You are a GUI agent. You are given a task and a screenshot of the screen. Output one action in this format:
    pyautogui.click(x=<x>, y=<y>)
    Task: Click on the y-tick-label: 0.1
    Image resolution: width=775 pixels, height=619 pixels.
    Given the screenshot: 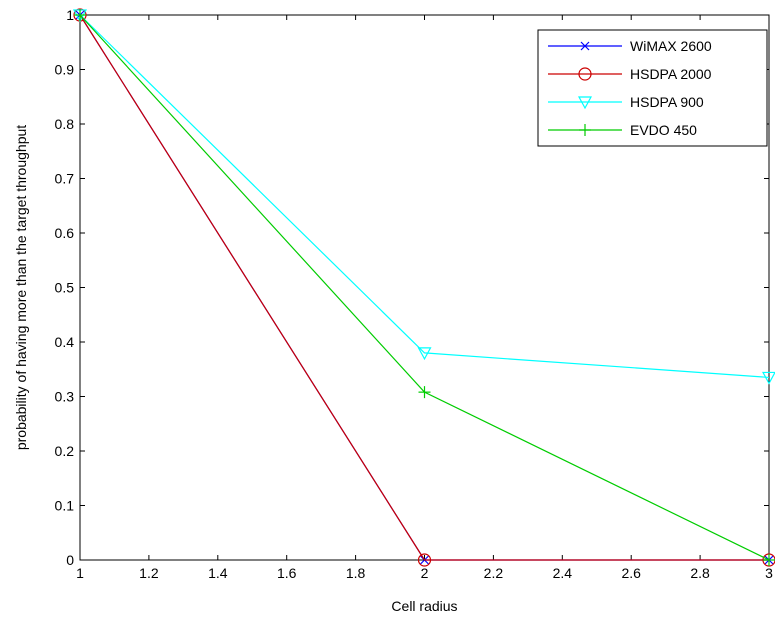 What is the action you would take?
    pyautogui.click(x=65, y=506)
    